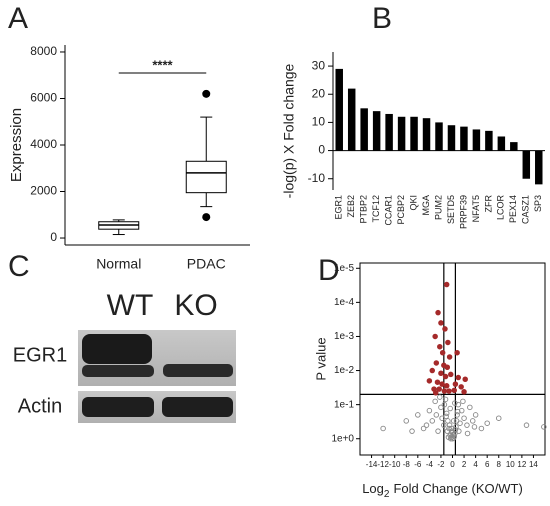  What do you see at coordinates (387, 494) in the screenshot?
I see `x-axis-label-subscript: 2` at bounding box center [387, 494].